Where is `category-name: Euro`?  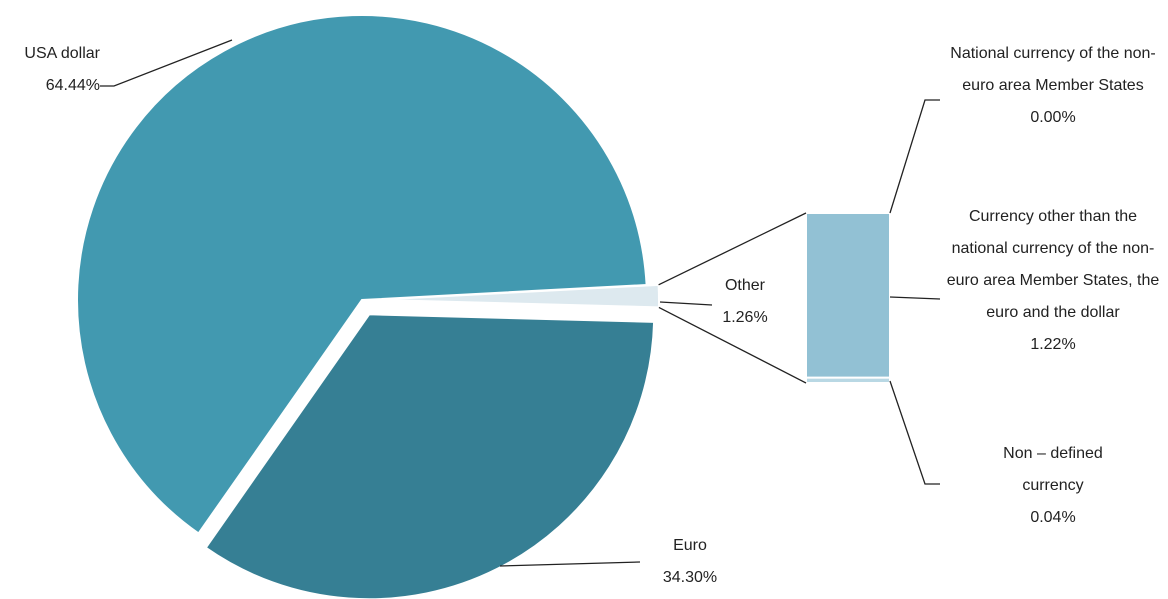 category-name: Euro is located at coordinates (690, 545).